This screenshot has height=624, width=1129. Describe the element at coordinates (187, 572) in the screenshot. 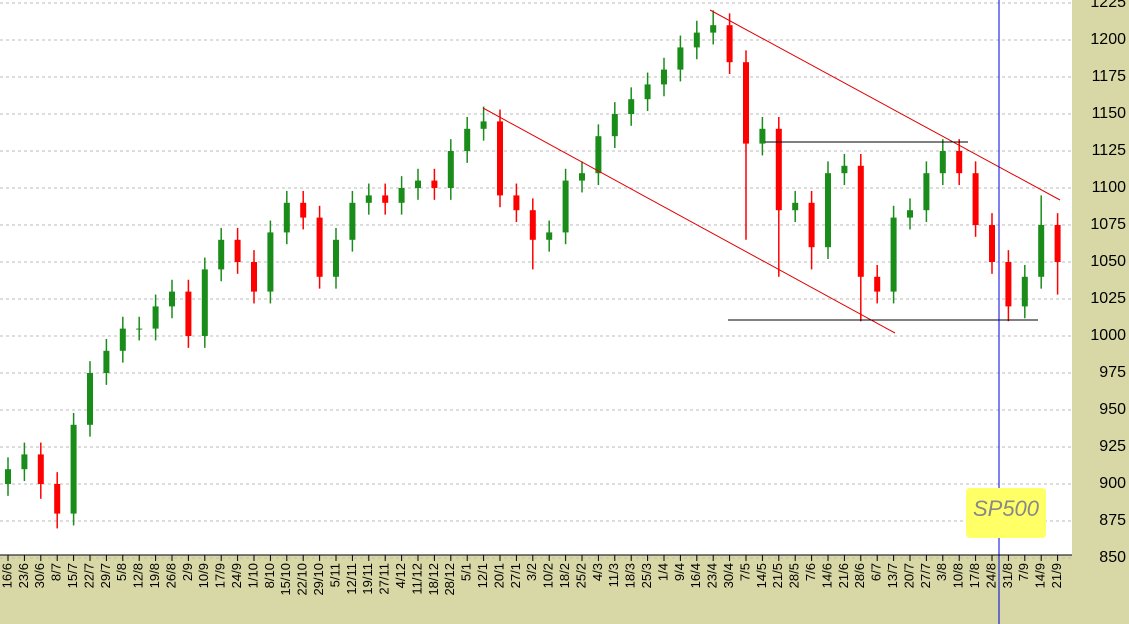

I see `x-tick-label: 2/9` at that location.